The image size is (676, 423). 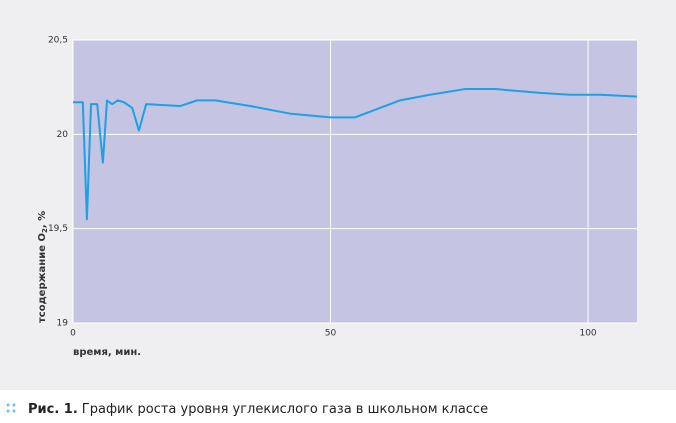 I want to click on y-tick-label: 19,5, so click(x=58, y=229).